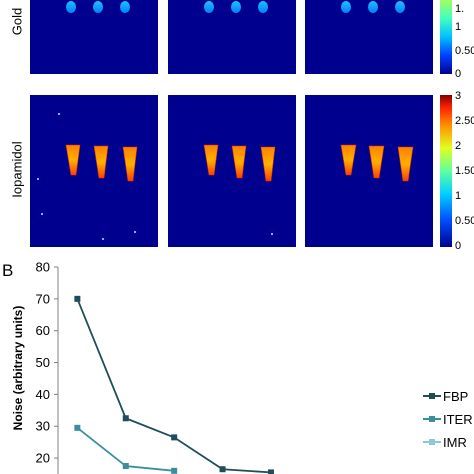 This screenshot has width=474, height=474. I want to click on colorbar-bottom-tick: 0.50, so click(464, 221).